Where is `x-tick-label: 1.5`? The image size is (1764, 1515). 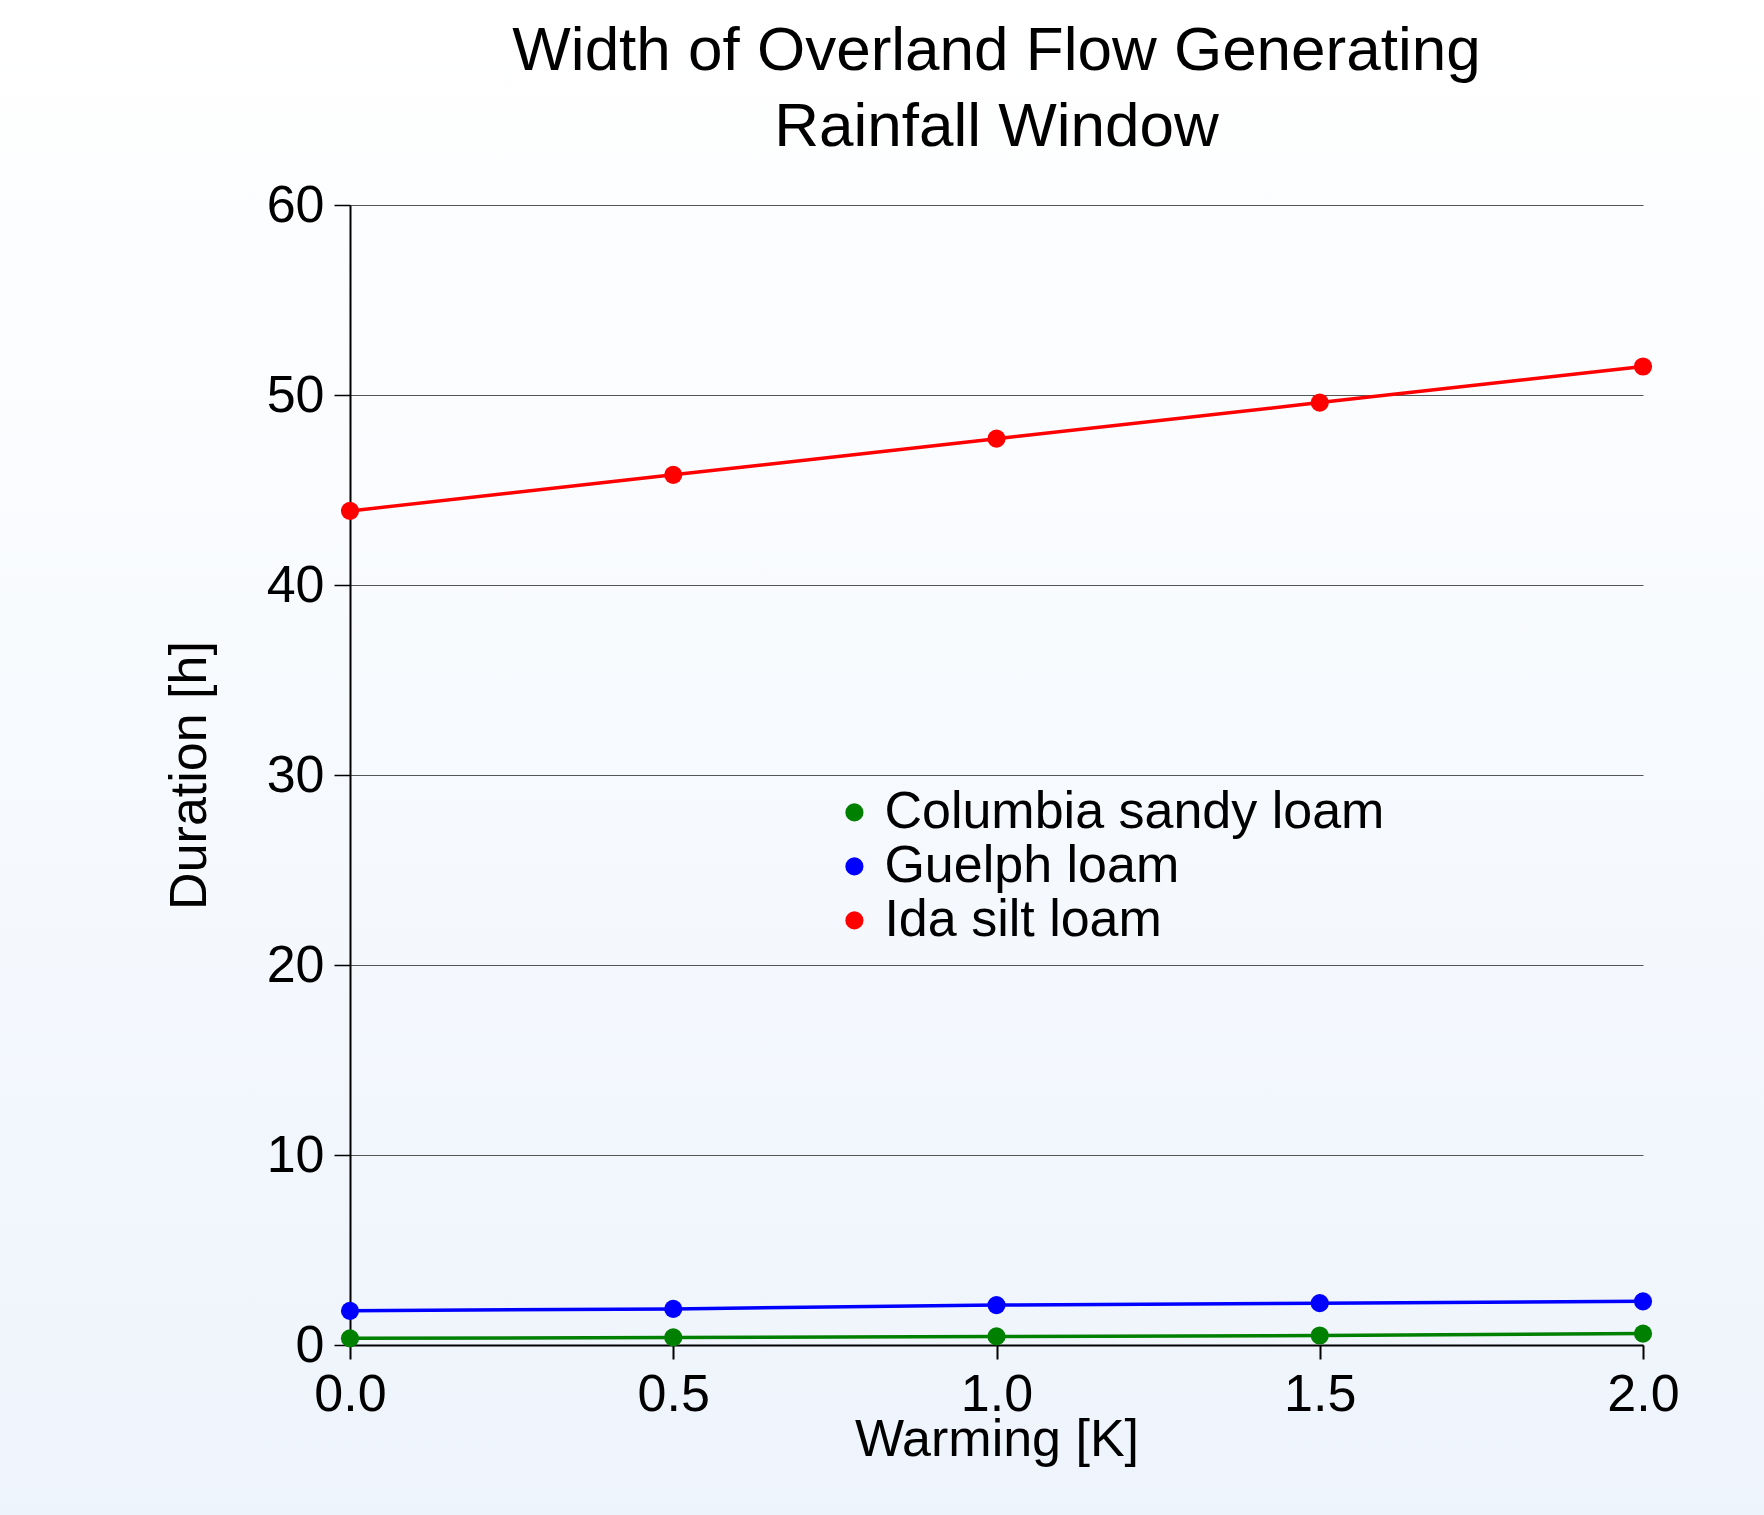 x-tick-label: 1.5 is located at coordinates (1320, 1392).